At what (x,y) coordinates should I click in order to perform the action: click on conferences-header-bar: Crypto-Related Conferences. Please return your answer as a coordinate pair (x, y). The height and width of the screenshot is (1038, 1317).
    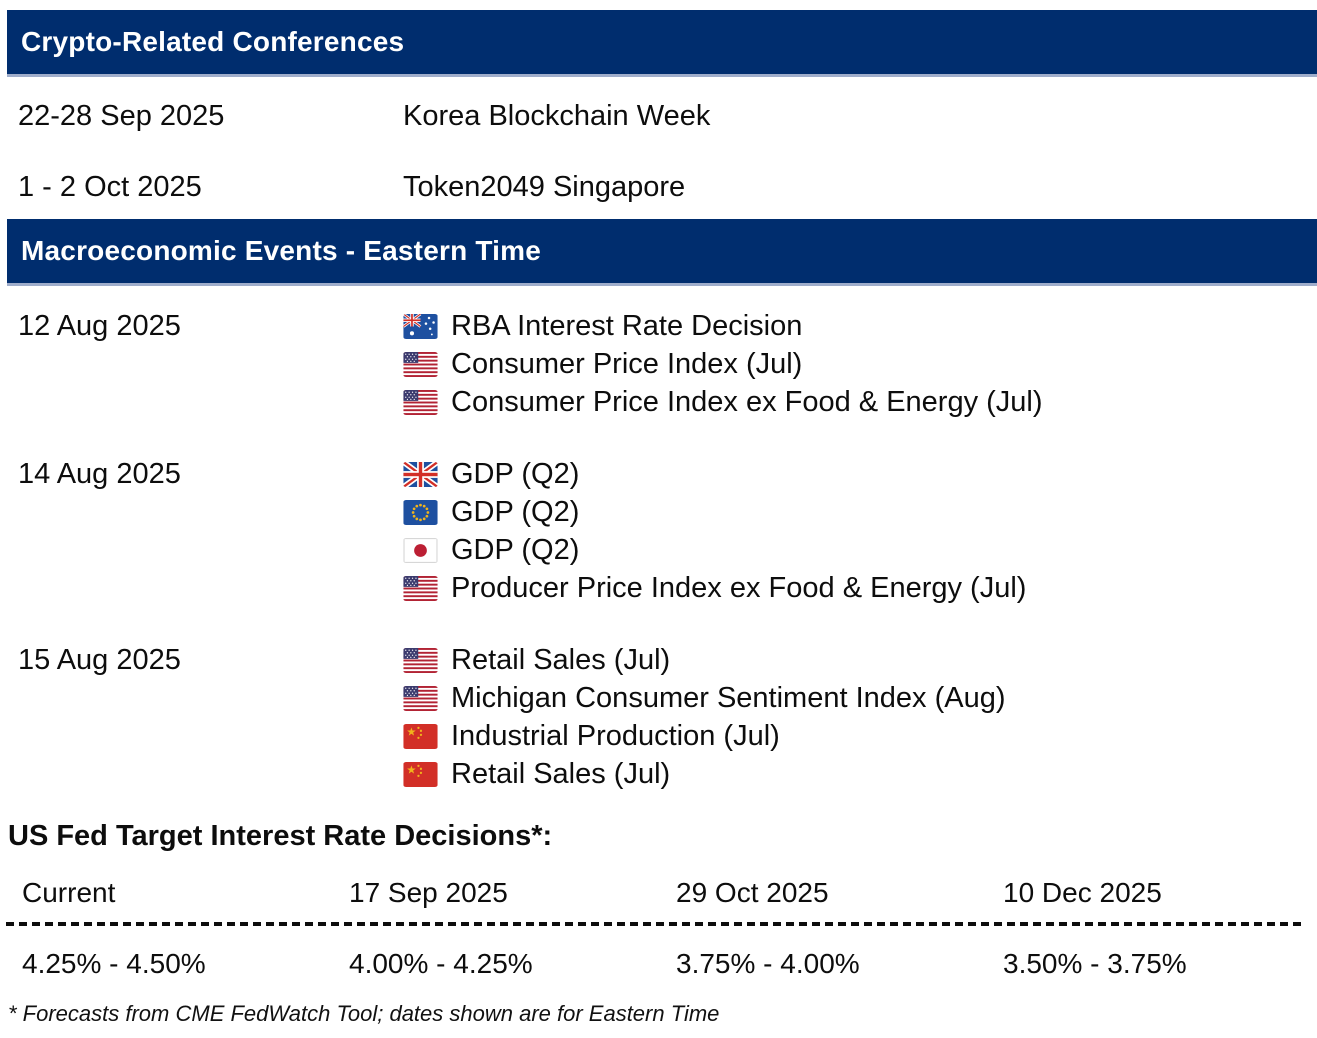
    Looking at the image, I should click on (662, 43).